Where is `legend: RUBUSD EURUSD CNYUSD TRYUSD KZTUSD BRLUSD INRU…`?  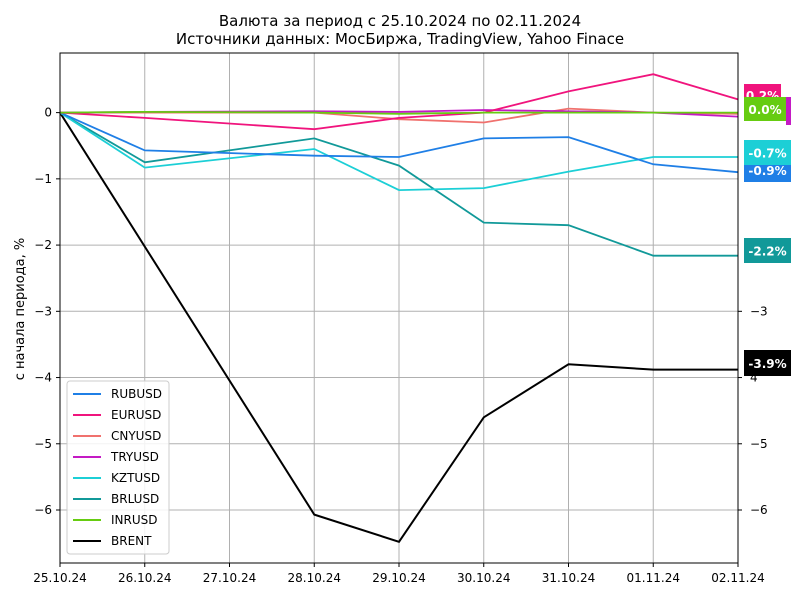 legend: RUBUSD EURUSD CNYUSD TRYUSD KZTUSD BRLUSD INRU… is located at coordinates (118, 467).